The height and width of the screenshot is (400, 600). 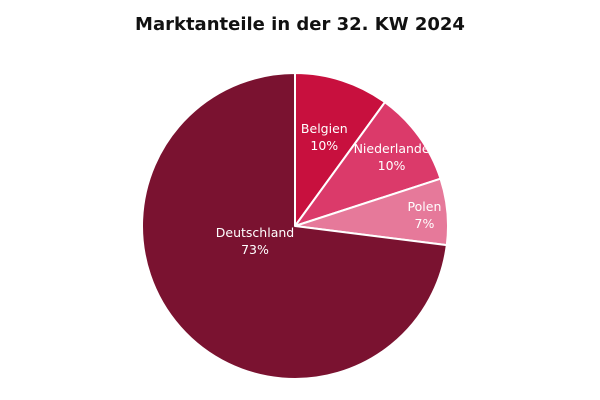 I want to click on pie-slice-niederlande, so click(x=368, y=164).